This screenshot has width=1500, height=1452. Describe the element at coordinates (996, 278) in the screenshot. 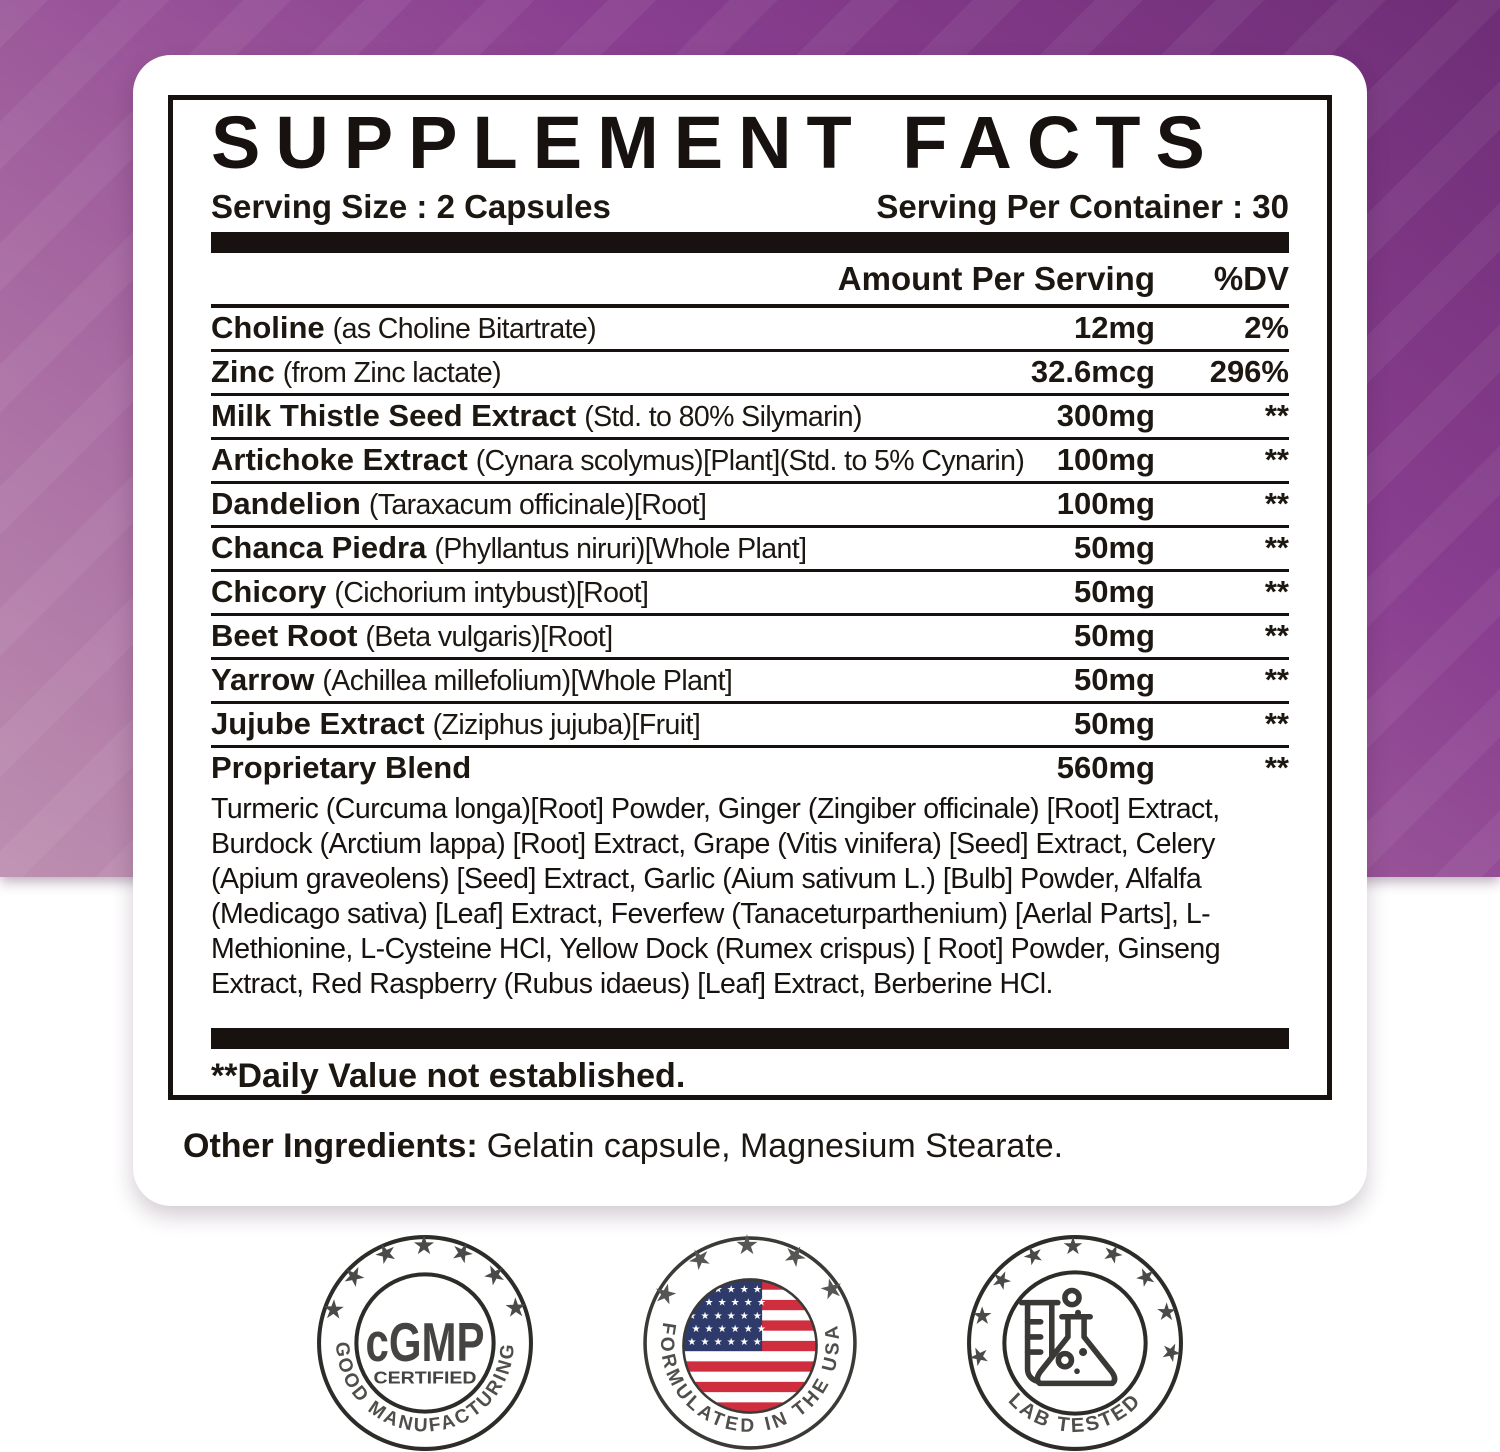

I see `column-amount-per-serving: Amount Per Serving` at that location.